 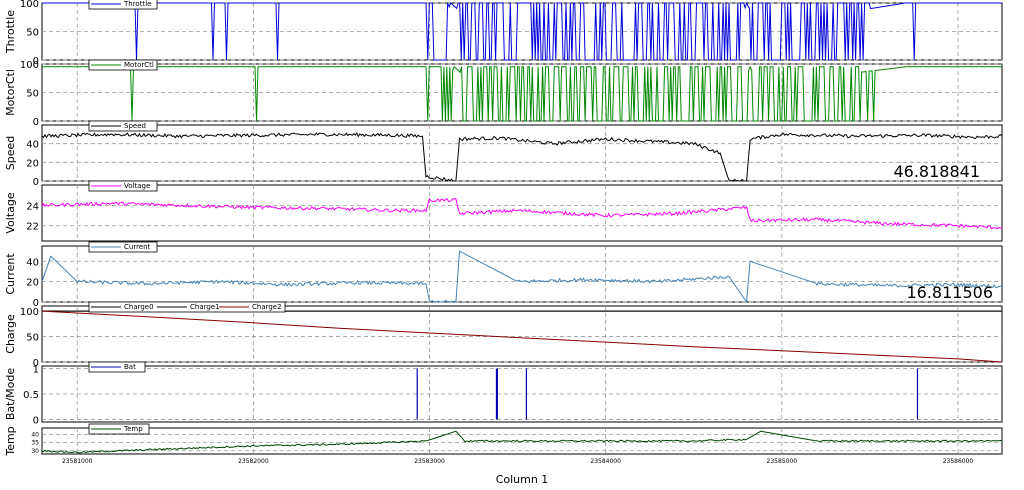 I want to click on legend-label: MotorCtl, so click(x=139, y=65).